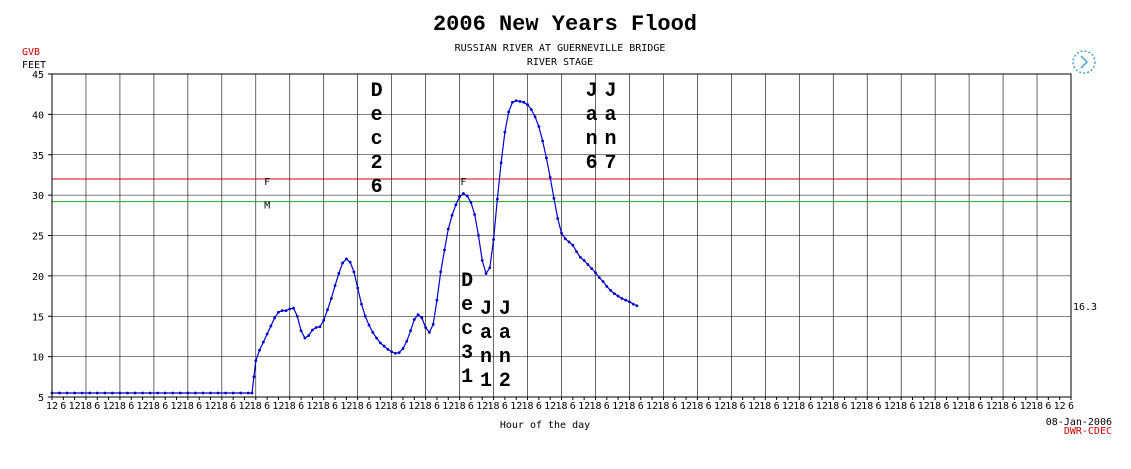 The height and width of the screenshot is (469, 1131). Describe the element at coordinates (38, 237) in the screenshot. I see `y-tick-label: 25` at that location.